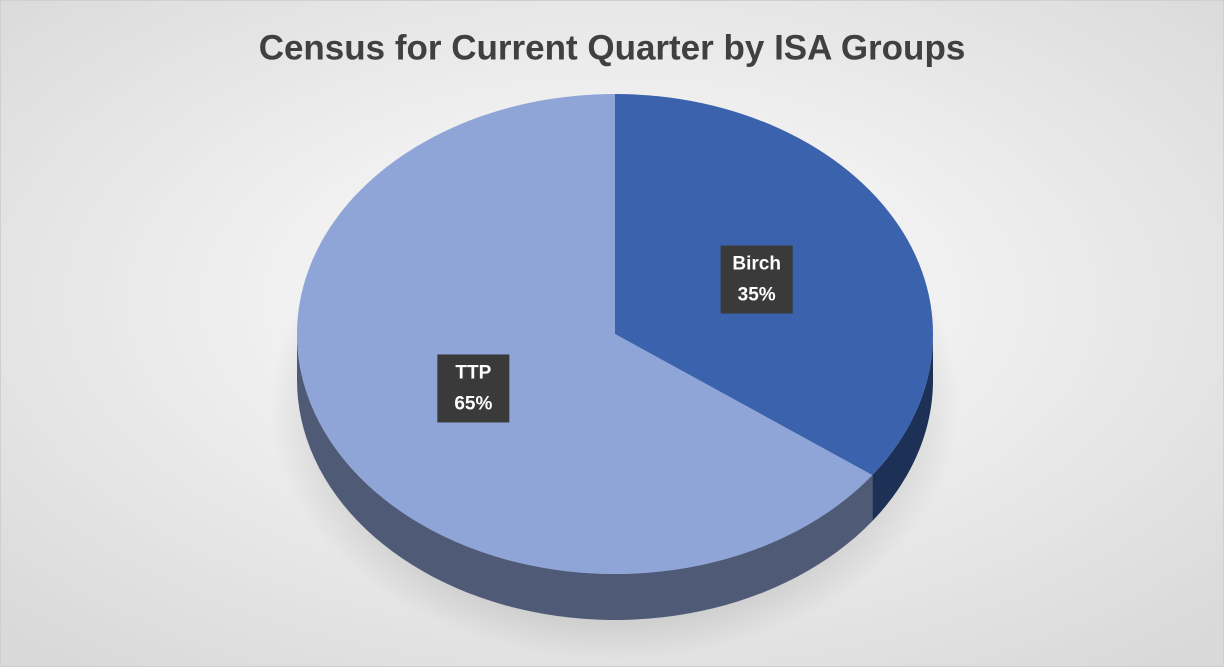 This screenshot has width=1224, height=667. What do you see at coordinates (902, 428) in the screenshot?
I see `slice-side` at bounding box center [902, 428].